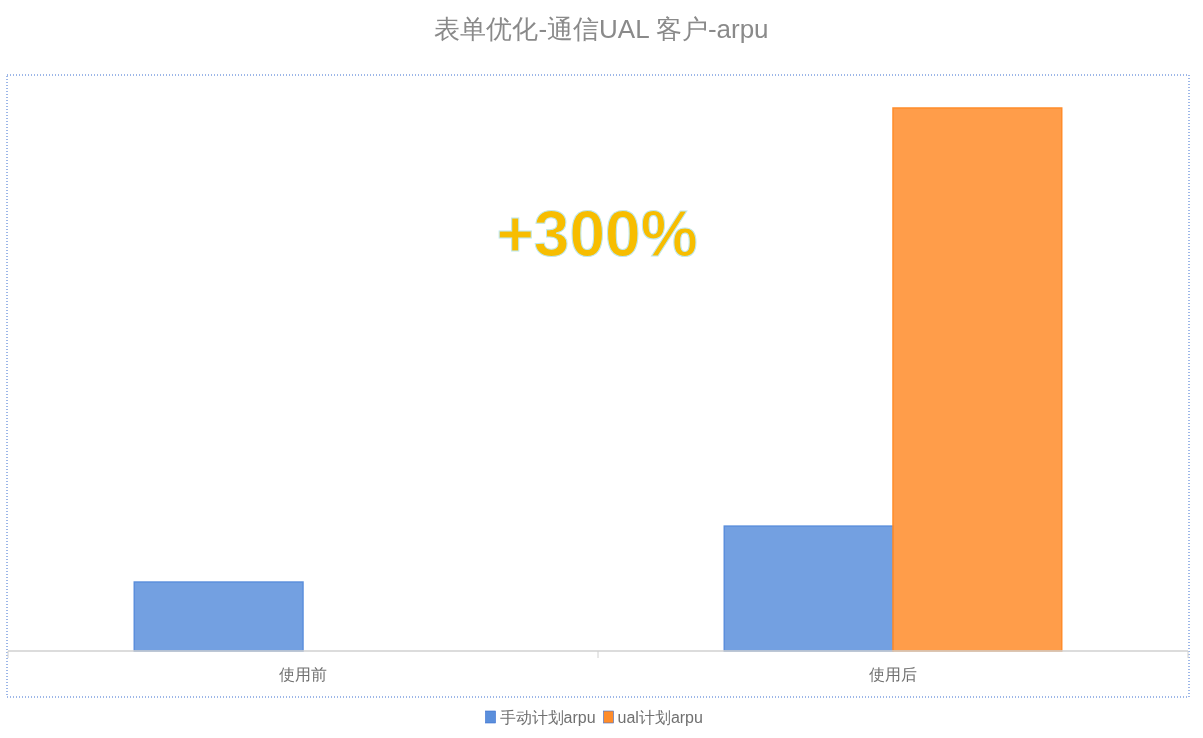  Describe the element at coordinates (597, 234) in the screenshot. I see `annotation: +300%` at that location.